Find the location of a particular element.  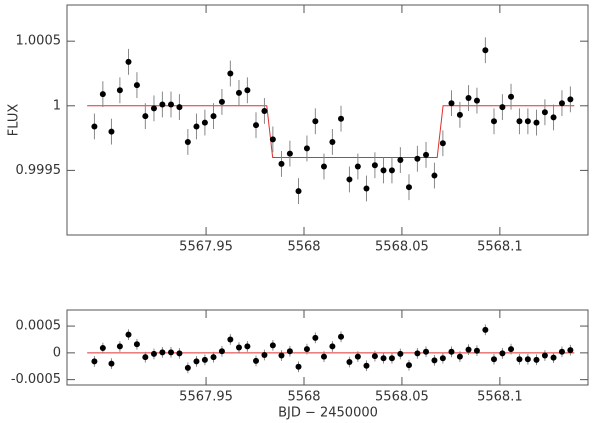

y-tick-label: -0.0005 is located at coordinates (36, 379).